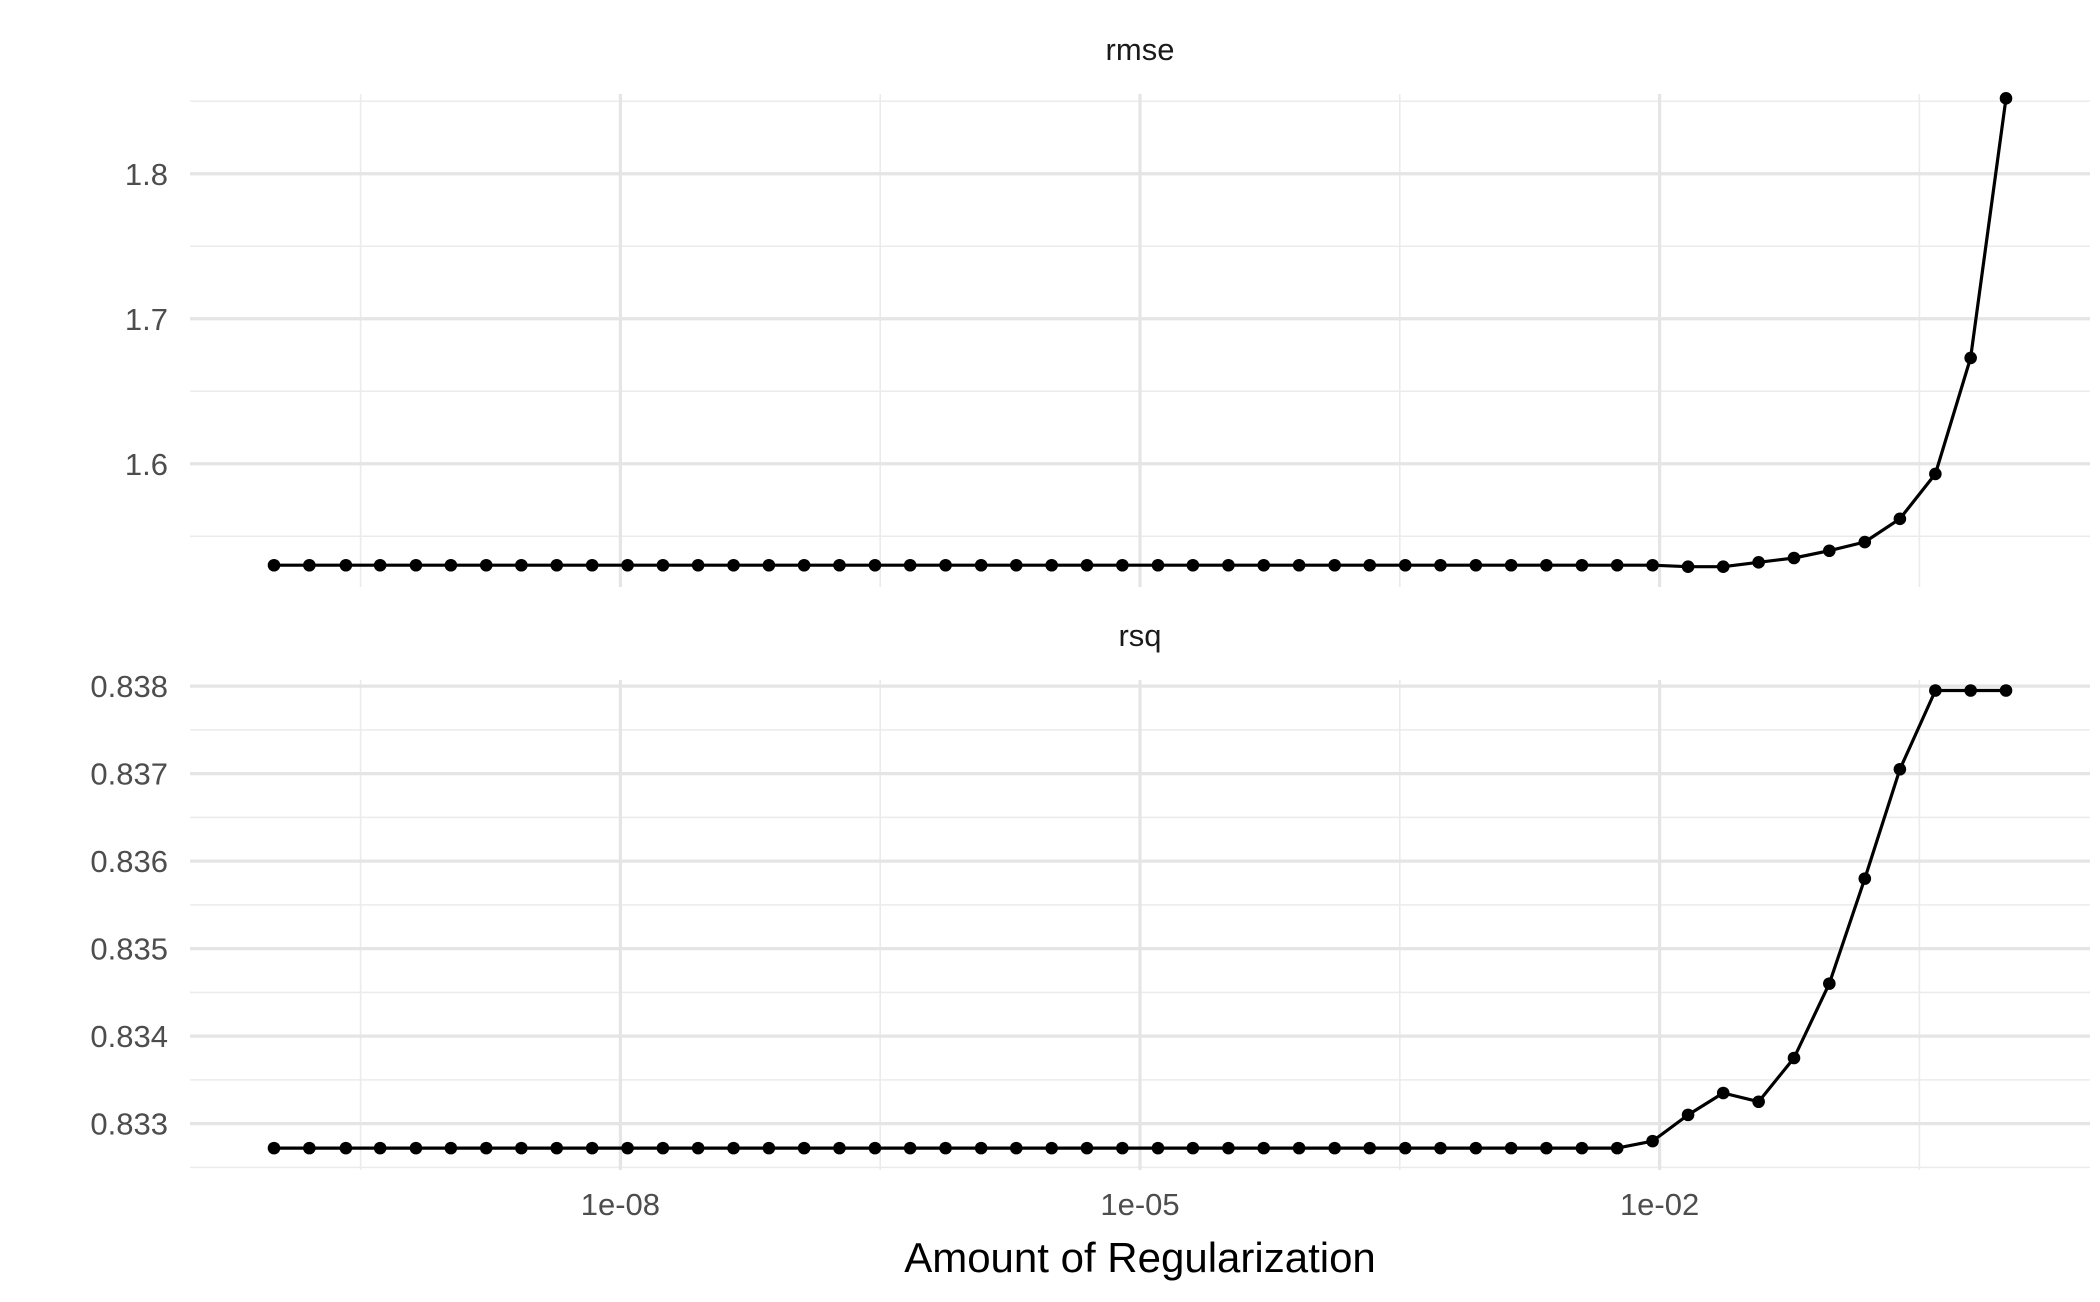 The width and height of the screenshot is (2100, 1302). Describe the element at coordinates (620, 1204) in the screenshot. I see `x-tick-label: 1e-08` at that location.